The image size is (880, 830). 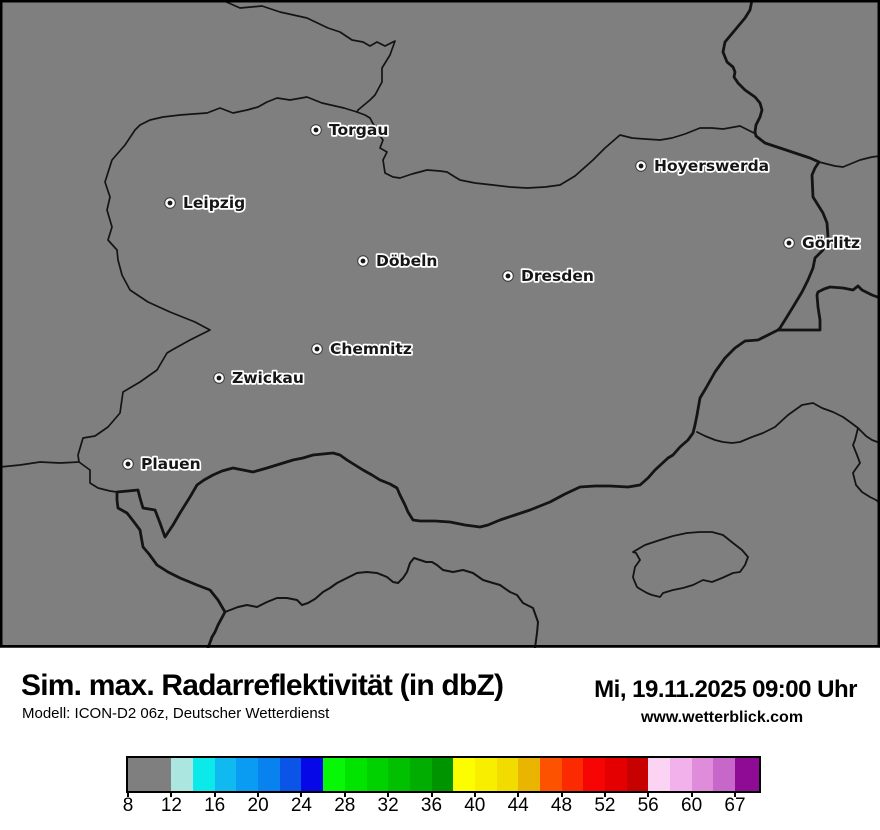 I want to click on legend-tick-label: 12, so click(x=171, y=805).